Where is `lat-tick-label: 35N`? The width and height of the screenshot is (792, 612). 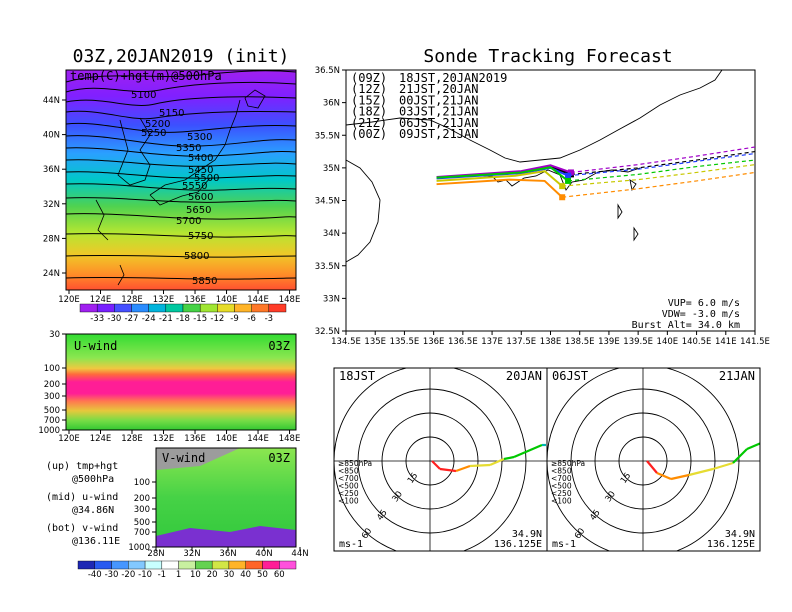
lat-tick-label: 35N is located at coordinates (331, 169).